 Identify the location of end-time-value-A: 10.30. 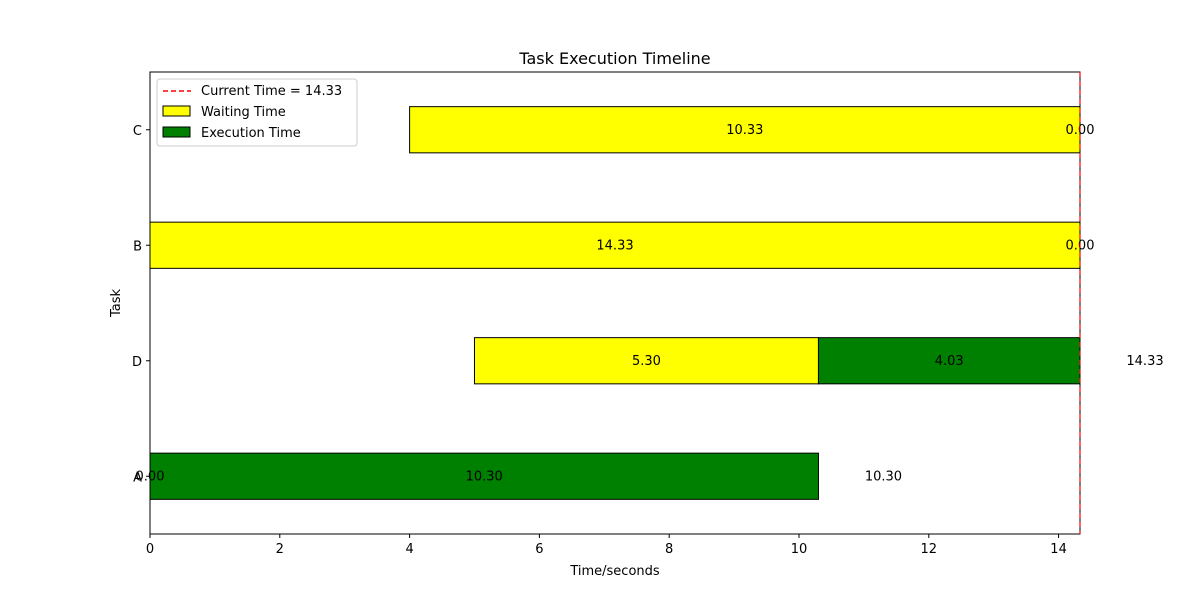
(883, 476).